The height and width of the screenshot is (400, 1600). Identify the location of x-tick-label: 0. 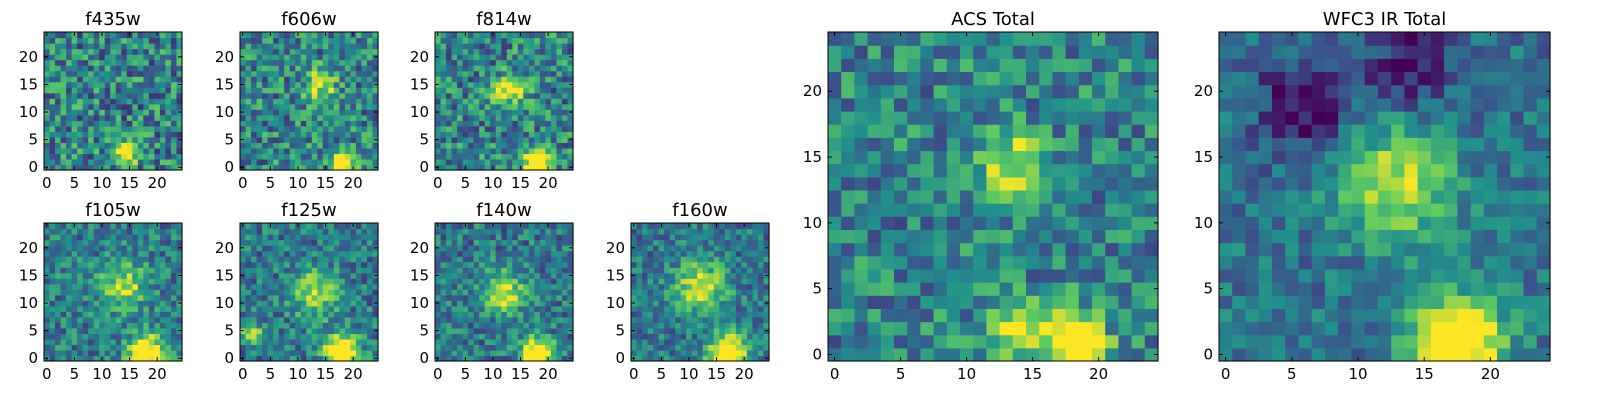
(243, 183).